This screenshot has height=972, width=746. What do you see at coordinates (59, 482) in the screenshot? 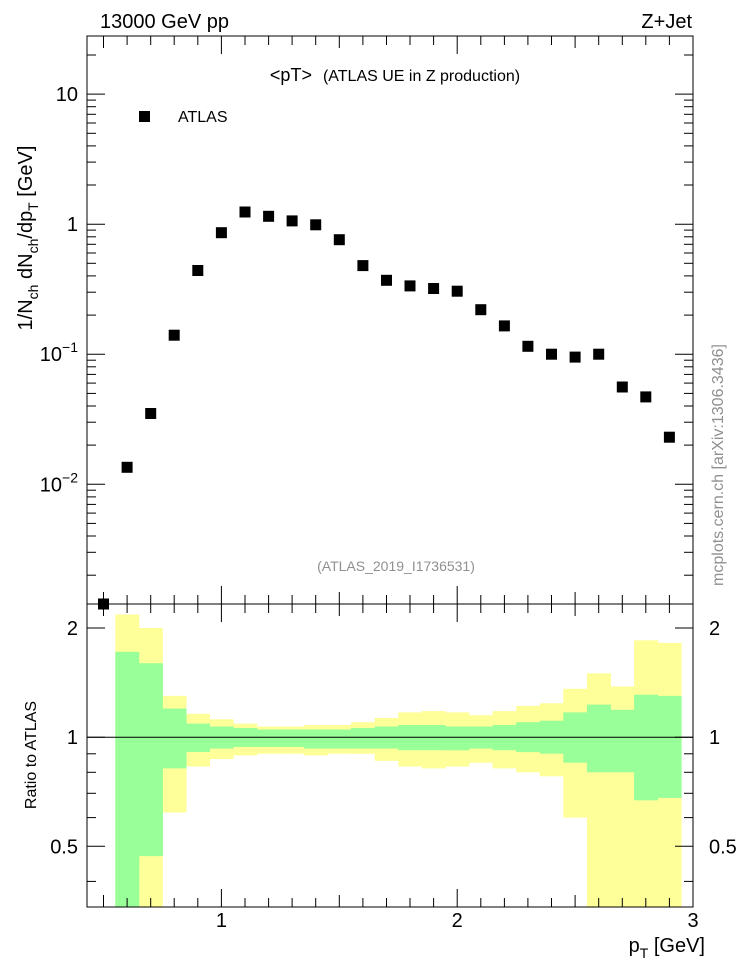
I see `y-tick-label: 10⁻²` at bounding box center [59, 482].